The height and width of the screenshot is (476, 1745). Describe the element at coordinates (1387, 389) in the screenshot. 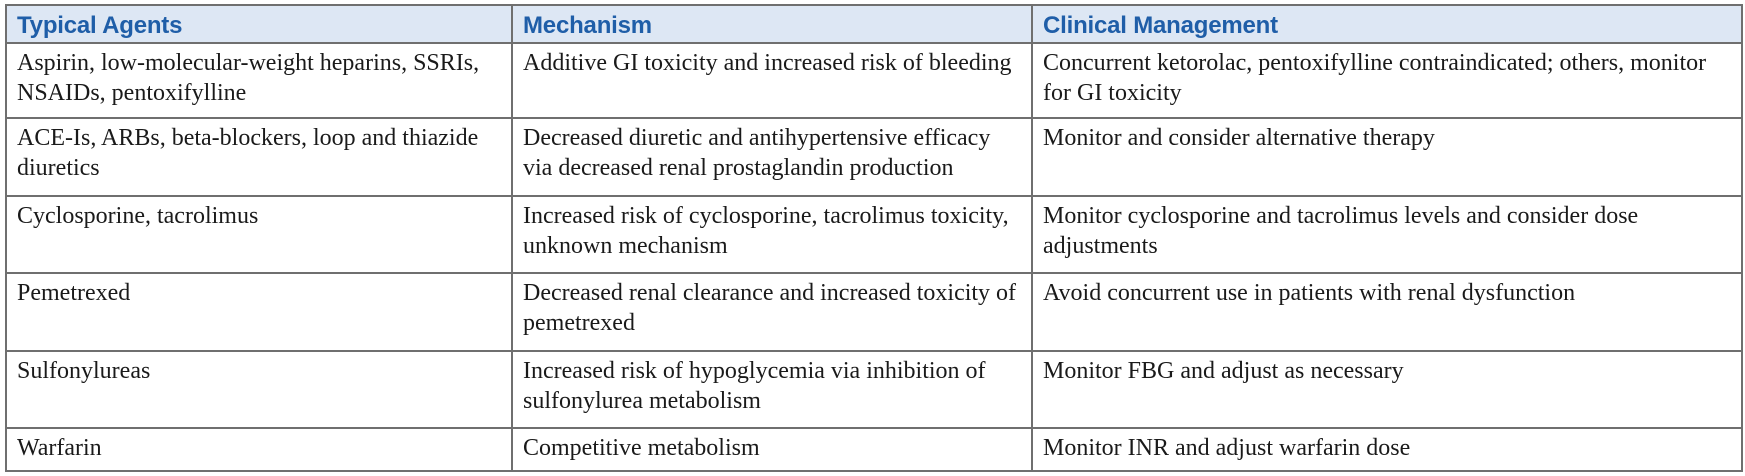

I see `cell-management: Monitor FBG and adjust as necessary` at that location.